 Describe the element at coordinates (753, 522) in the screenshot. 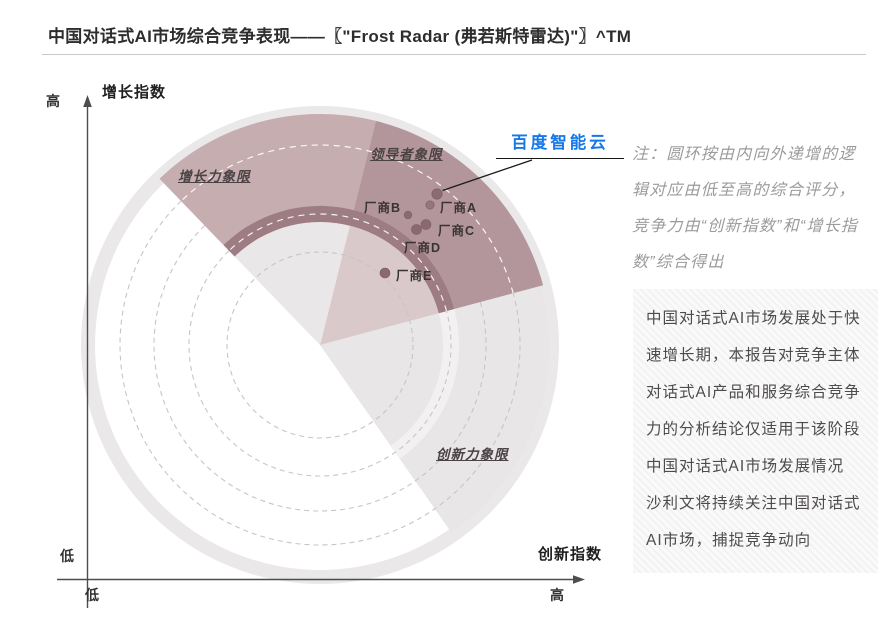

I see `info-paragraph-2: 沙利文将持续关注中国对话式AI市场，捕捉竞争动向` at that location.